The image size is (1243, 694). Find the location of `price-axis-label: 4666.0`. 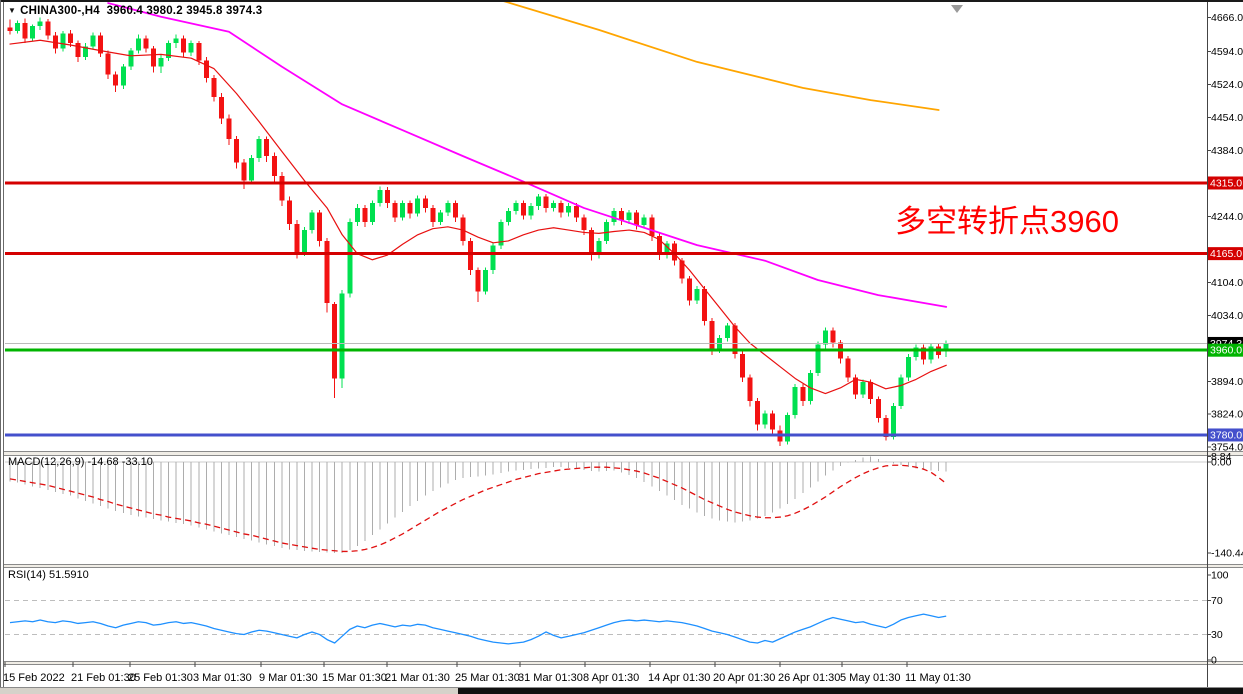

price-axis-label: 4666.0 is located at coordinates (1227, 18).